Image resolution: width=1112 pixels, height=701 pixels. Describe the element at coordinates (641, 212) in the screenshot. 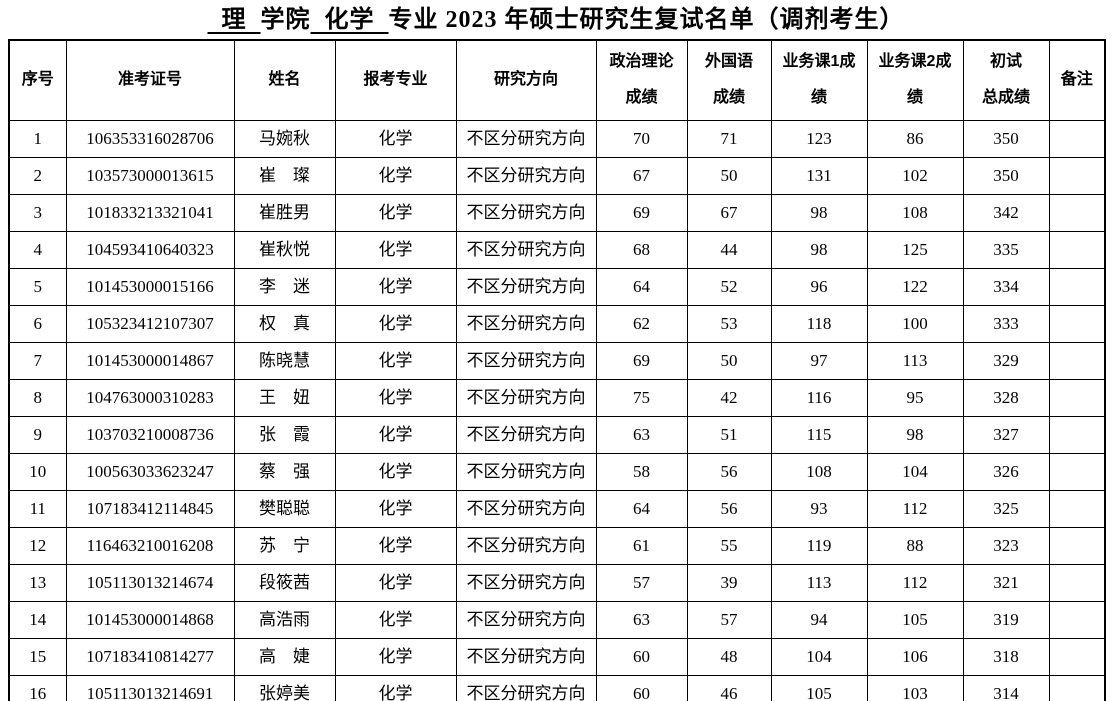

I see `cell-politics: 69` at that location.